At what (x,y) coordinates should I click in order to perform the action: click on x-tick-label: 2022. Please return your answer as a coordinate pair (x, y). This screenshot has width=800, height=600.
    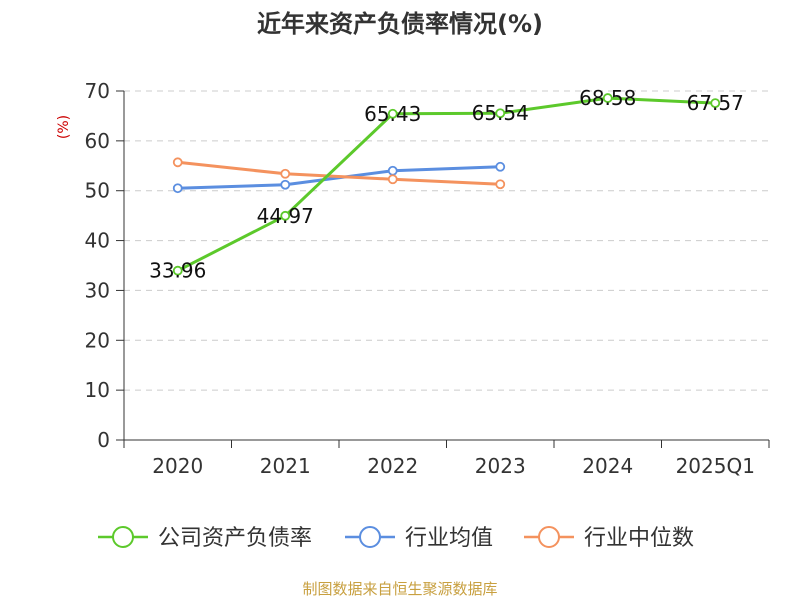
    Looking at the image, I should click on (392, 466).